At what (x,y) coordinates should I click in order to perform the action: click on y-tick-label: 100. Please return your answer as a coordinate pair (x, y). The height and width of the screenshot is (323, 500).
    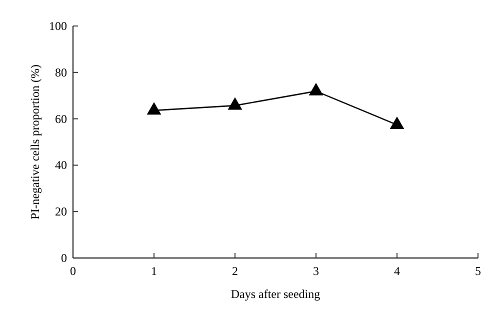
    Looking at the image, I should click on (58, 26).